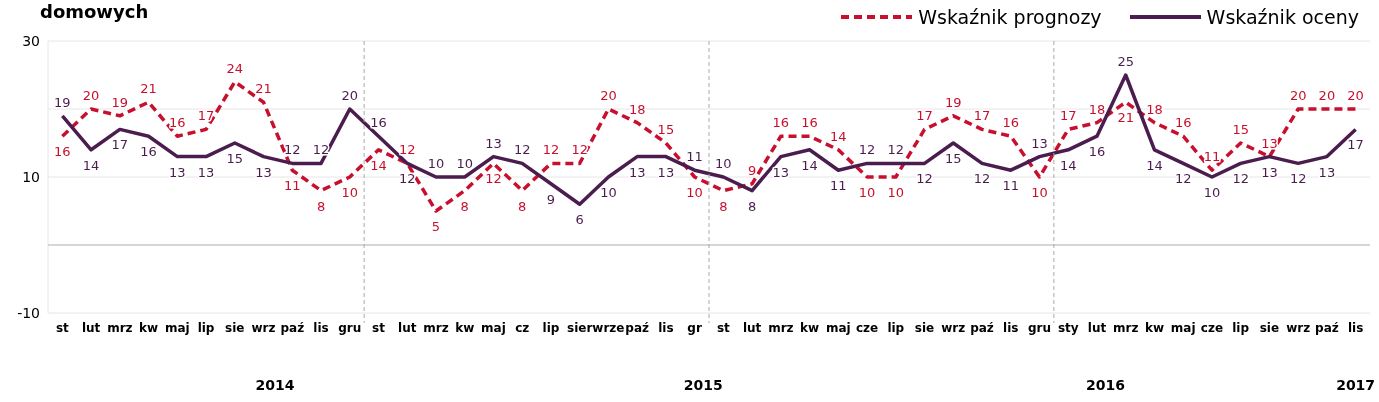  What do you see at coordinates (31, 40) in the screenshot?
I see `y-tick-label: 30` at bounding box center [31, 40].